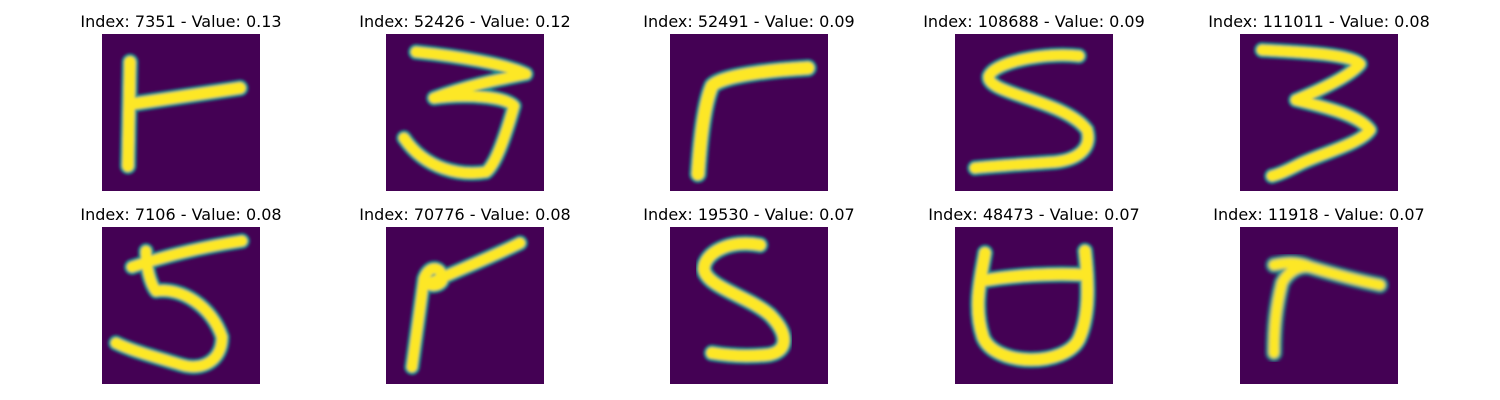 Image resolution: width=1500 pixels, height=400 pixels. Describe the element at coordinates (749, 214) in the screenshot. I see `panel-title: Index: 19530 - Value: 0.07` at that location.